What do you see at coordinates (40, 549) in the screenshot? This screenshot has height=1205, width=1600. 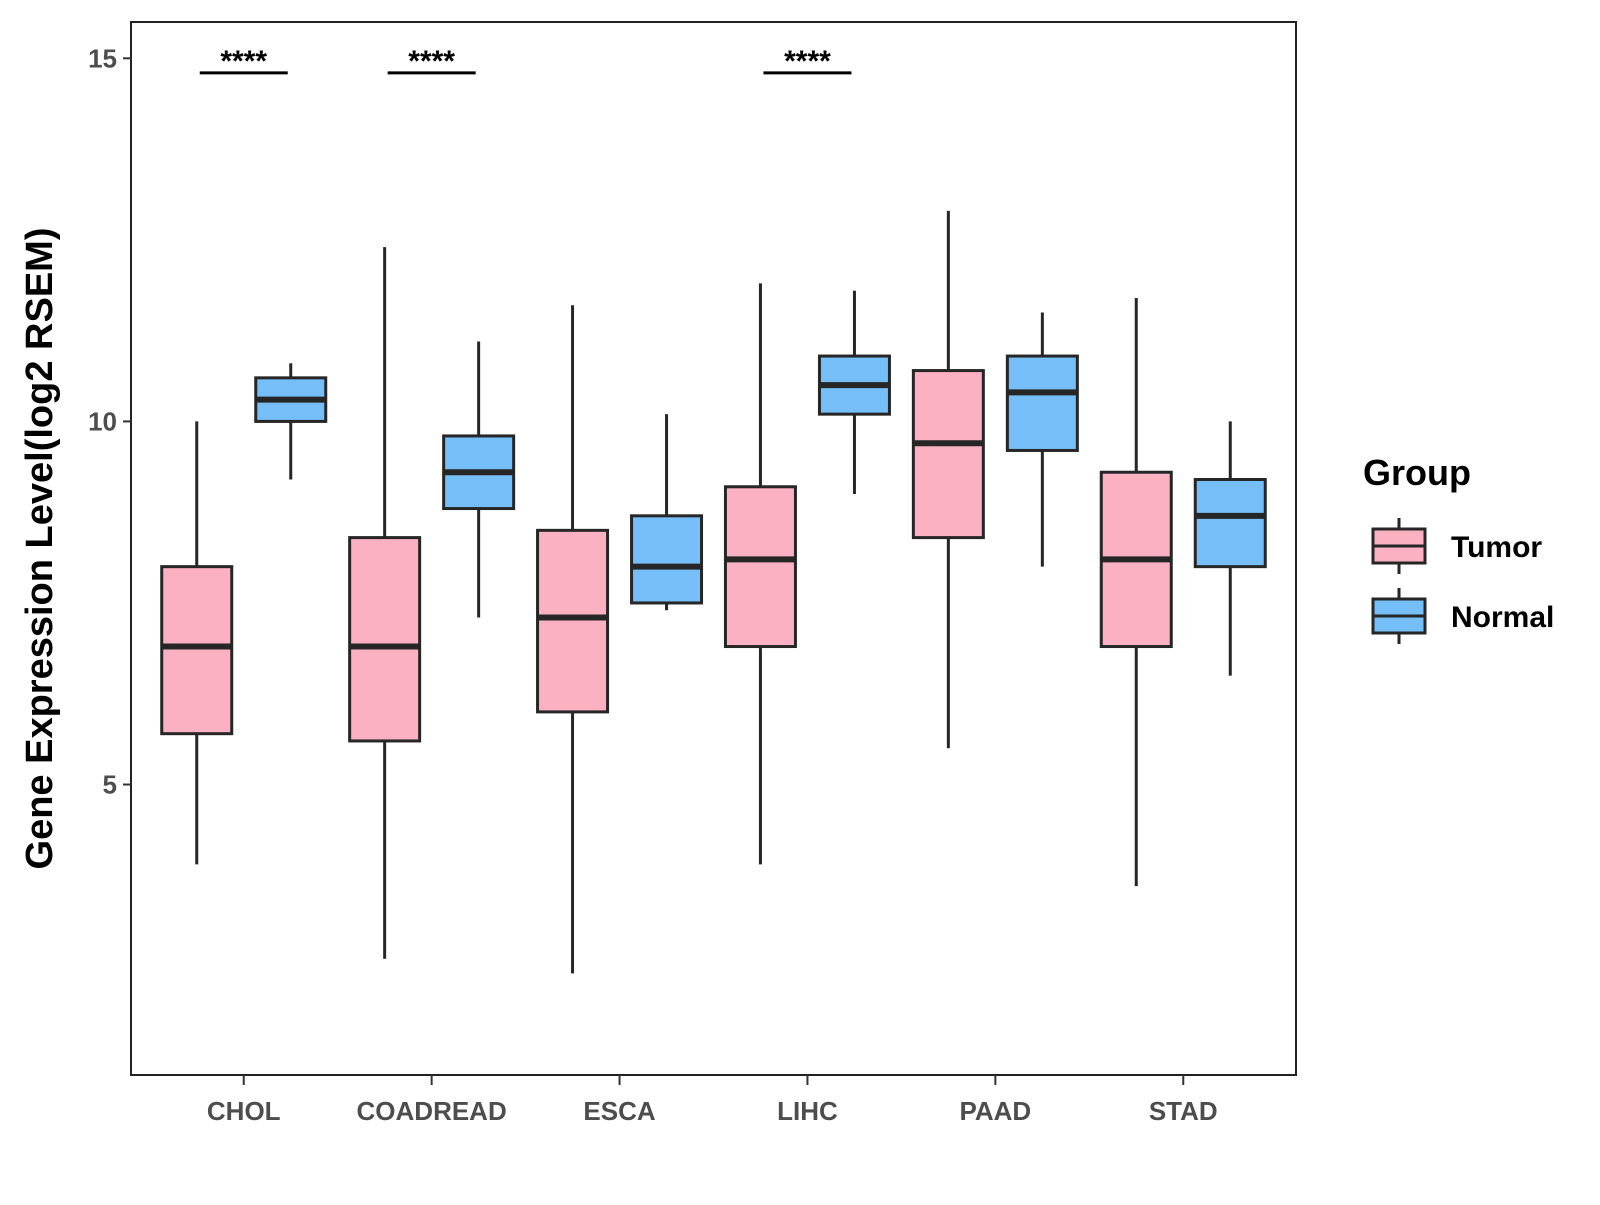 I see `y-axis-title: Gene Expression Level(log2 RSEM)` at bounding box center [40, 549].